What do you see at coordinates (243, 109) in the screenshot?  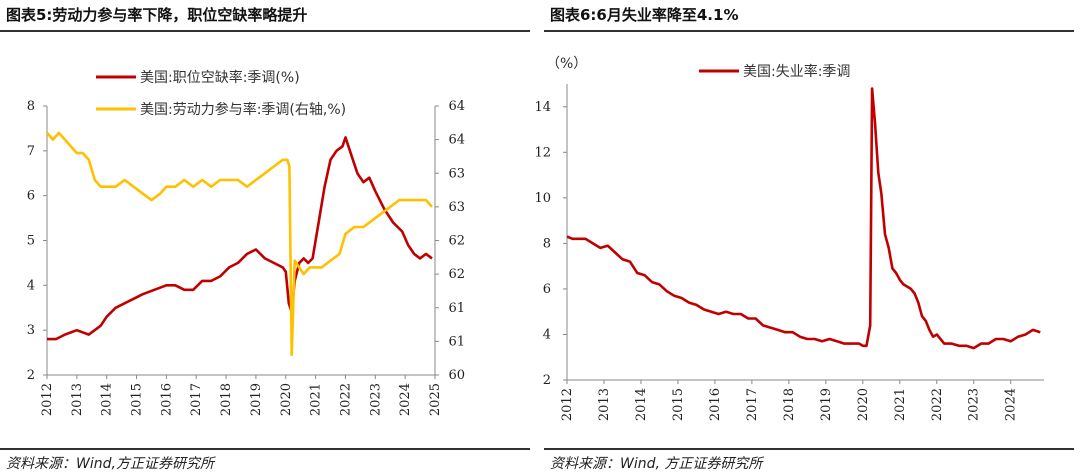 I see `legend-label-labor-participation-rate: 美国:劳动力参与率:季调(右轴,%)` at bounding box center [243, 109].